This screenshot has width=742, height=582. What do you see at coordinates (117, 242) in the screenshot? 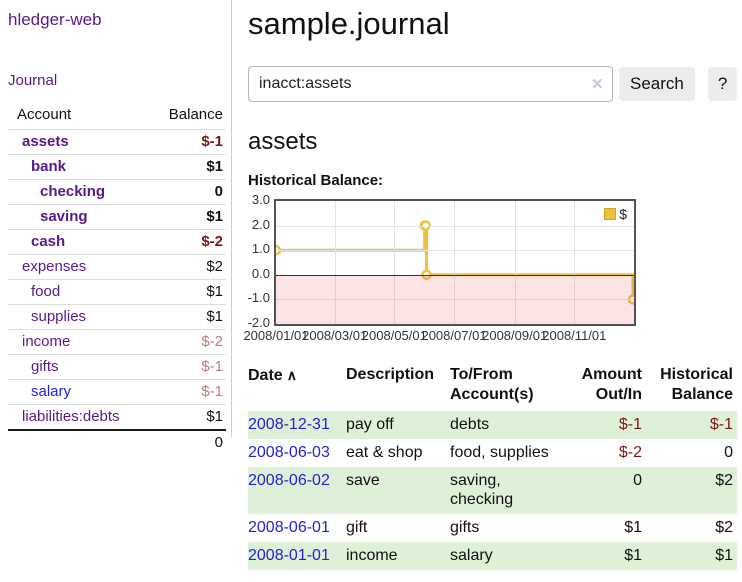
I see `account-row: cash $-2` at bounding box center [117, 242].